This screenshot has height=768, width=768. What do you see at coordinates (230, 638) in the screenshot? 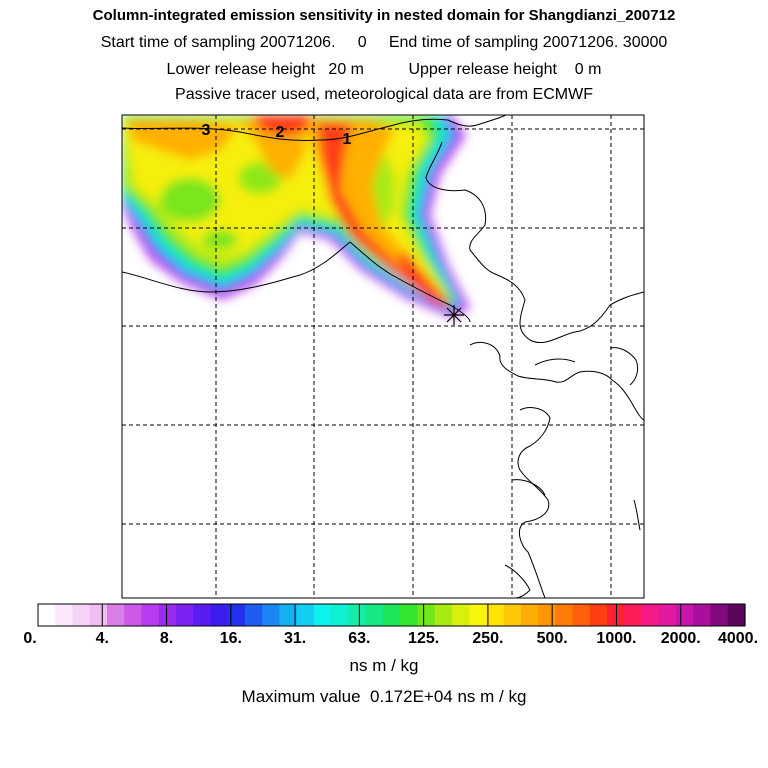
I see `colorbar-tick-label: 16.` at bounding box center [230, 638].